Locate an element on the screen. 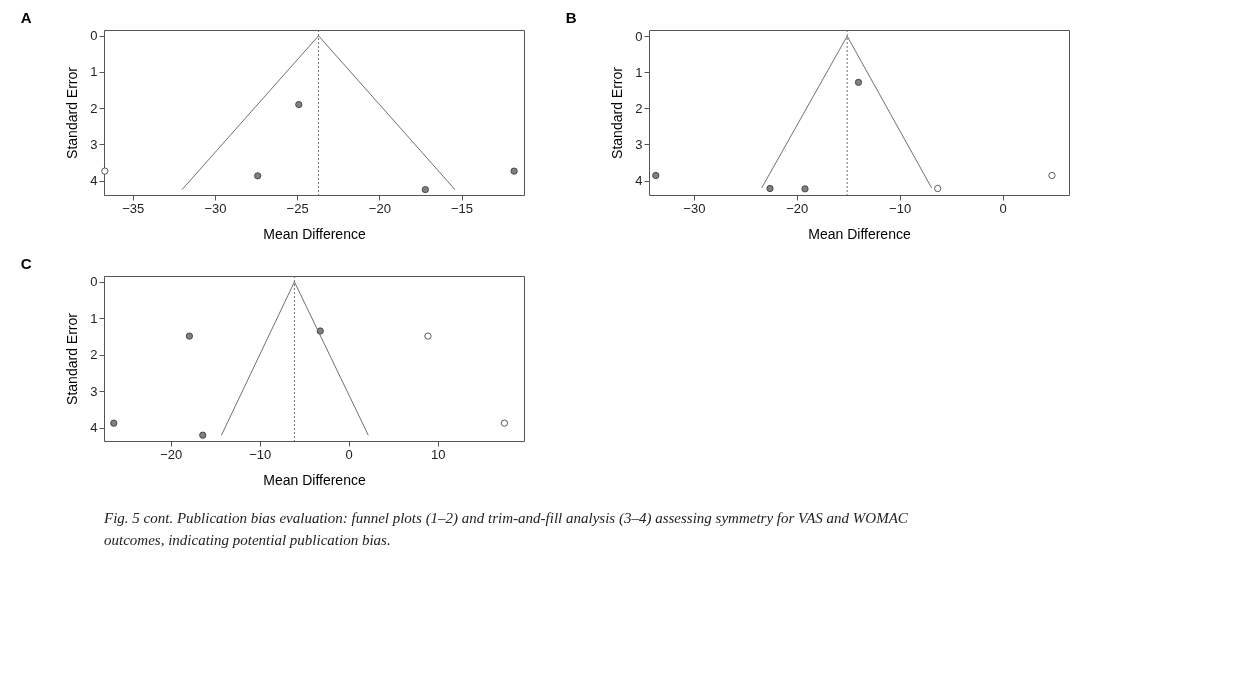 The image size is (1249, 694). caption: Fig. 5 cont. Publication bias evaluation: funnel plots (1–2) and trim-and-fill analysis (3–4) assessing symmetry for VAS and WOMAC outcomes, indicating potential publication bias. is located at coordinates (506, 529).